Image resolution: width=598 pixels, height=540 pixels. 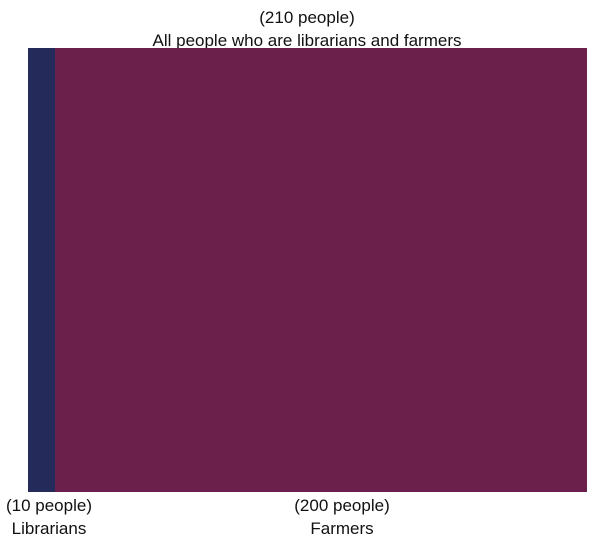 I want to click on farmers-label: (200 people) Farmers, so click(x=342, y=517).